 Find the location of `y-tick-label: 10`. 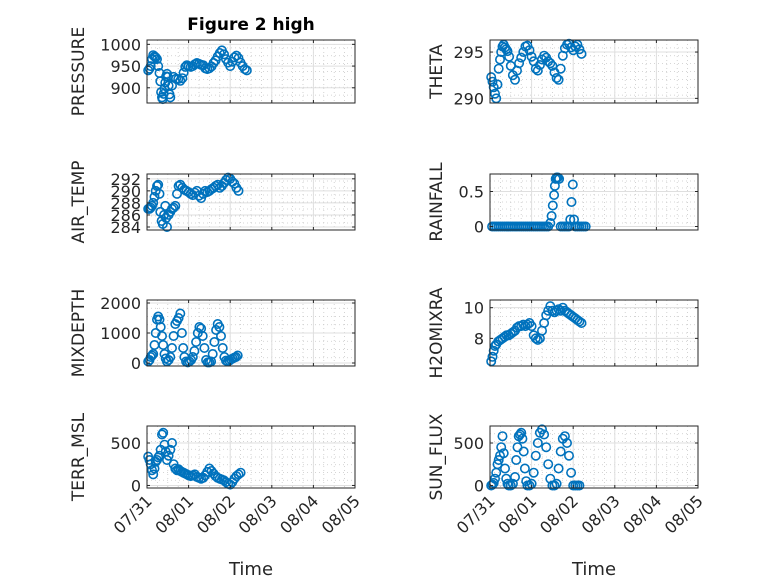

y-tick-label: 10 is located at coordinates (474, 308).